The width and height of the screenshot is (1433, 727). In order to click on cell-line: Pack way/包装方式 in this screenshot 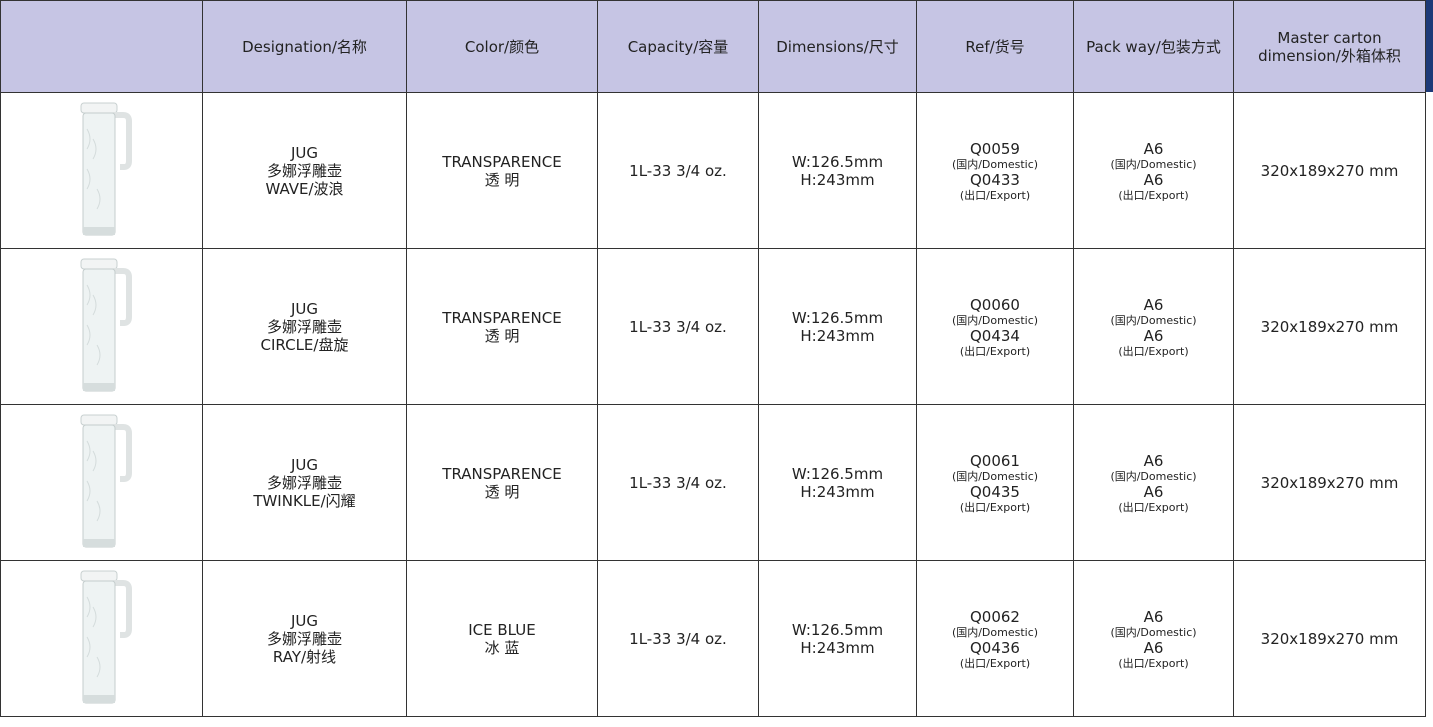, I will do `click(1153, 46)`.